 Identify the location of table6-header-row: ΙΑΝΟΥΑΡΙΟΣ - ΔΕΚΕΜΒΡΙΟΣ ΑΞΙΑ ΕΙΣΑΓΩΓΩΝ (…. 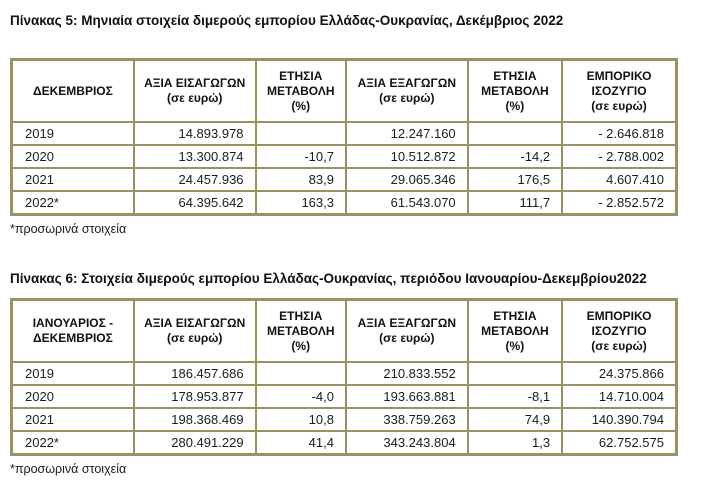
(344, 330).